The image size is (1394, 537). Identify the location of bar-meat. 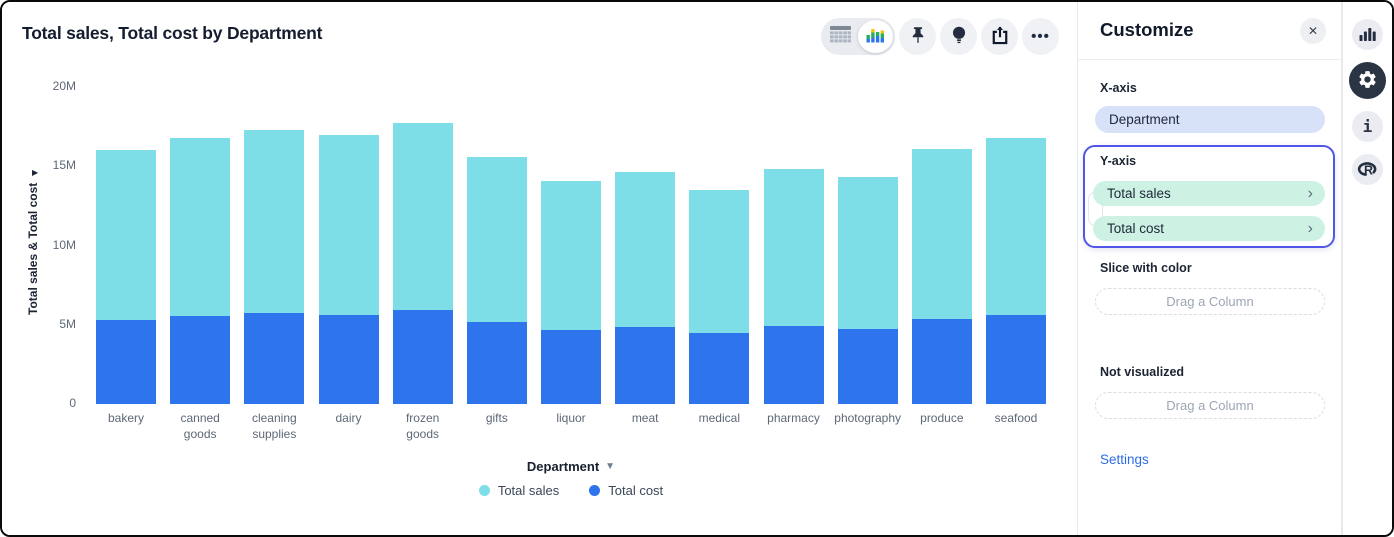
(645, 287).